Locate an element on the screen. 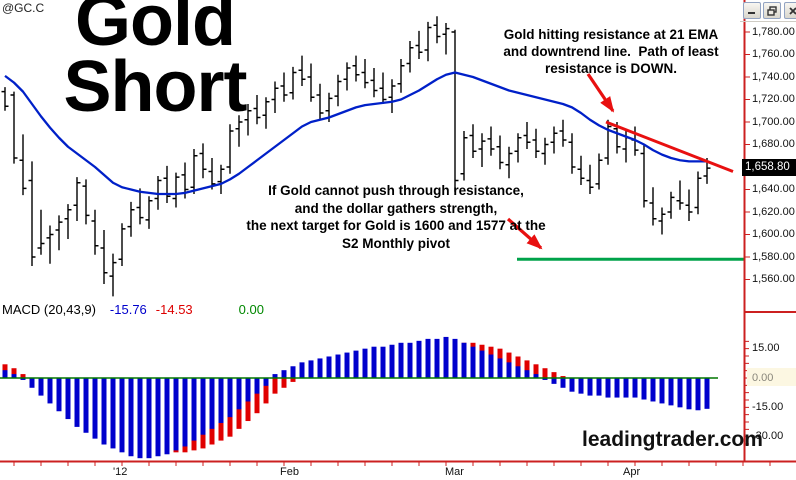 This screenshot has height=480, width=796. restore-button is located at coordinates (772, 10).